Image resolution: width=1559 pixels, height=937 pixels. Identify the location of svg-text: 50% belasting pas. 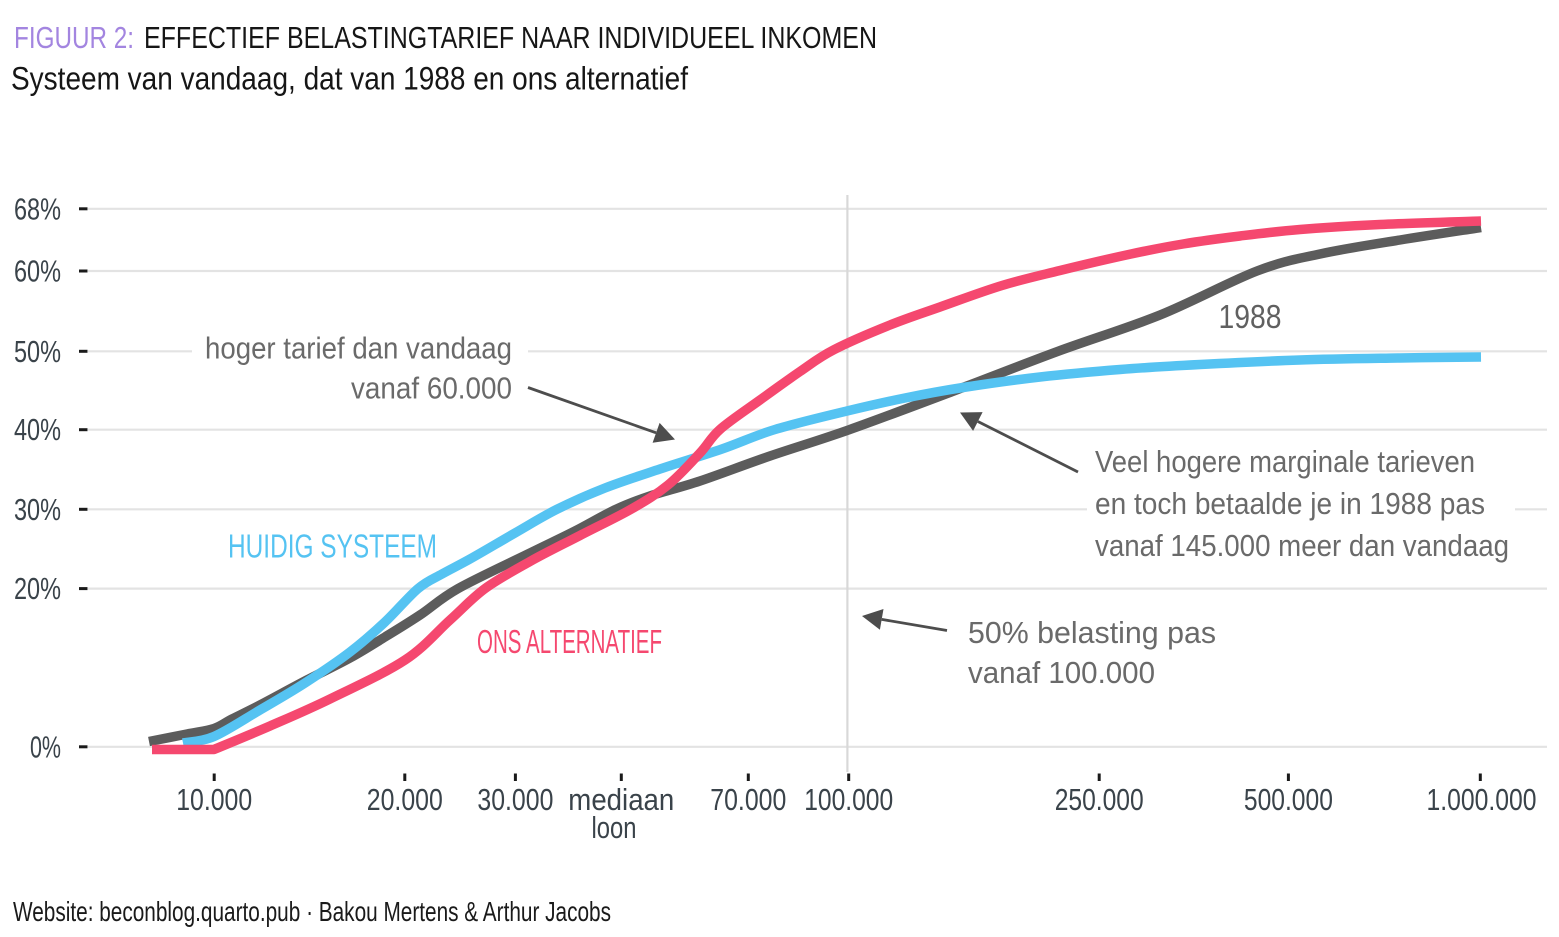
(1092, 632).